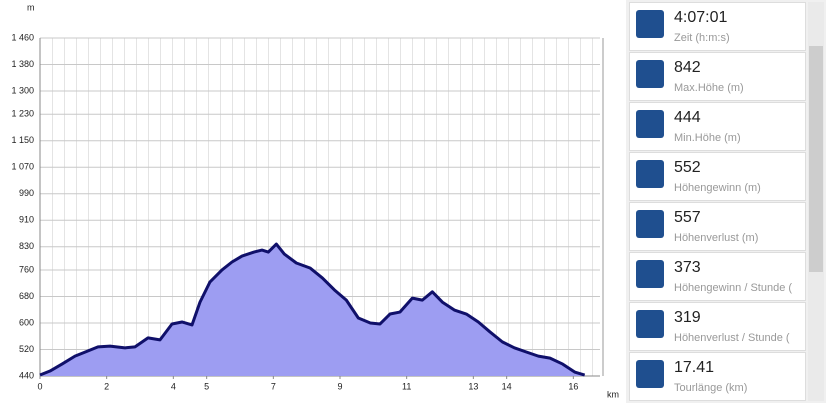 Image resolution: width=826 pixels, height=403 pixels. Describe the element at coordinates (717, 76) in the screenshot. I see `stat-card: 842 Max.Höhe (m)` at that location.